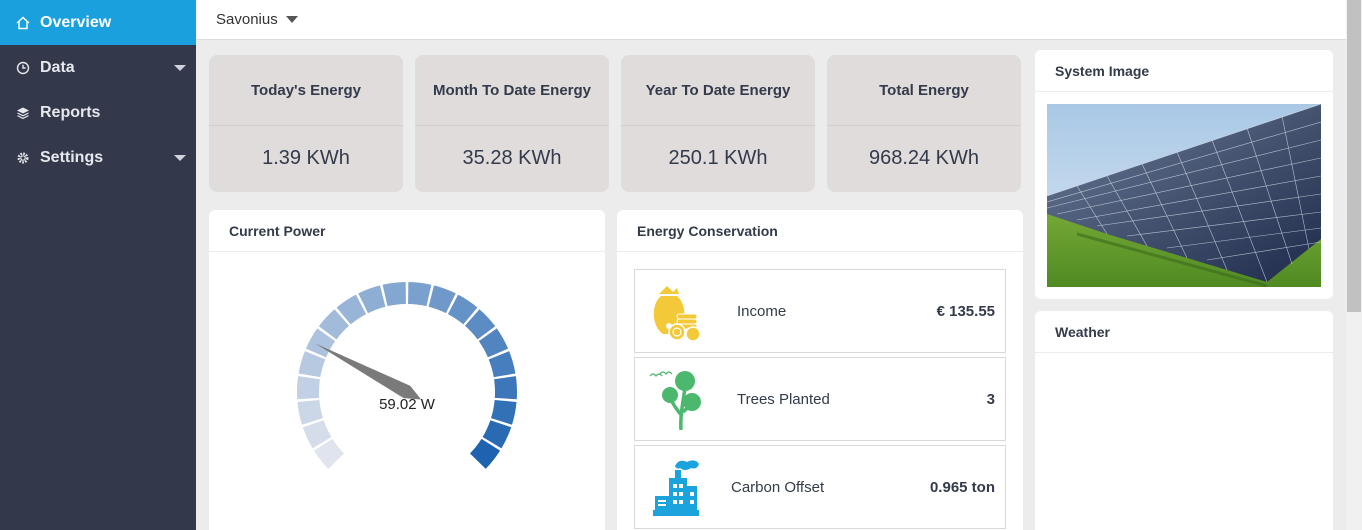  Describe the element at coordinates (1184, 420) in the screenshot. I see `weather-panel: Weather` at that location.